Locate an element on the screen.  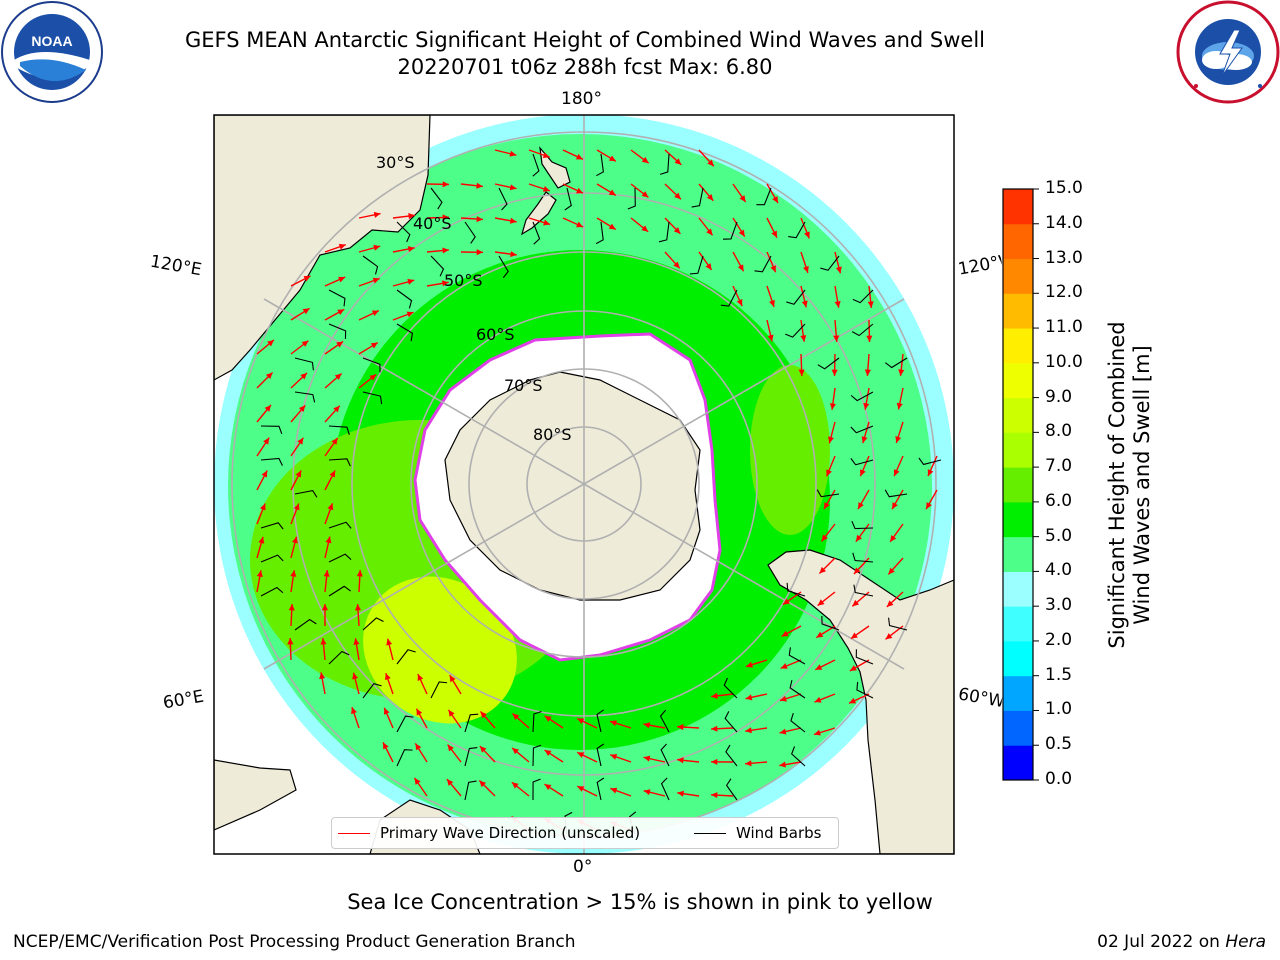
colorbar-tick-label: 1.0 is located at coordinates (1059, 709).